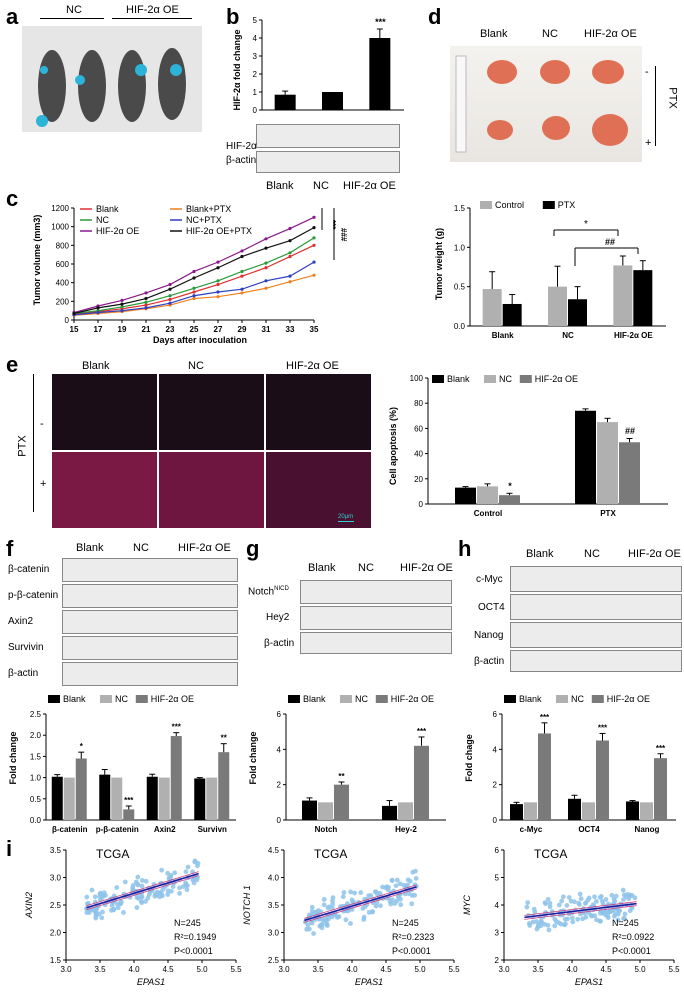 The height and width of the screenshot is (992, 684). Describe the element at coordinates (647, 829) in the screenshot. I see `x-tick-label: Nanog` at that location.